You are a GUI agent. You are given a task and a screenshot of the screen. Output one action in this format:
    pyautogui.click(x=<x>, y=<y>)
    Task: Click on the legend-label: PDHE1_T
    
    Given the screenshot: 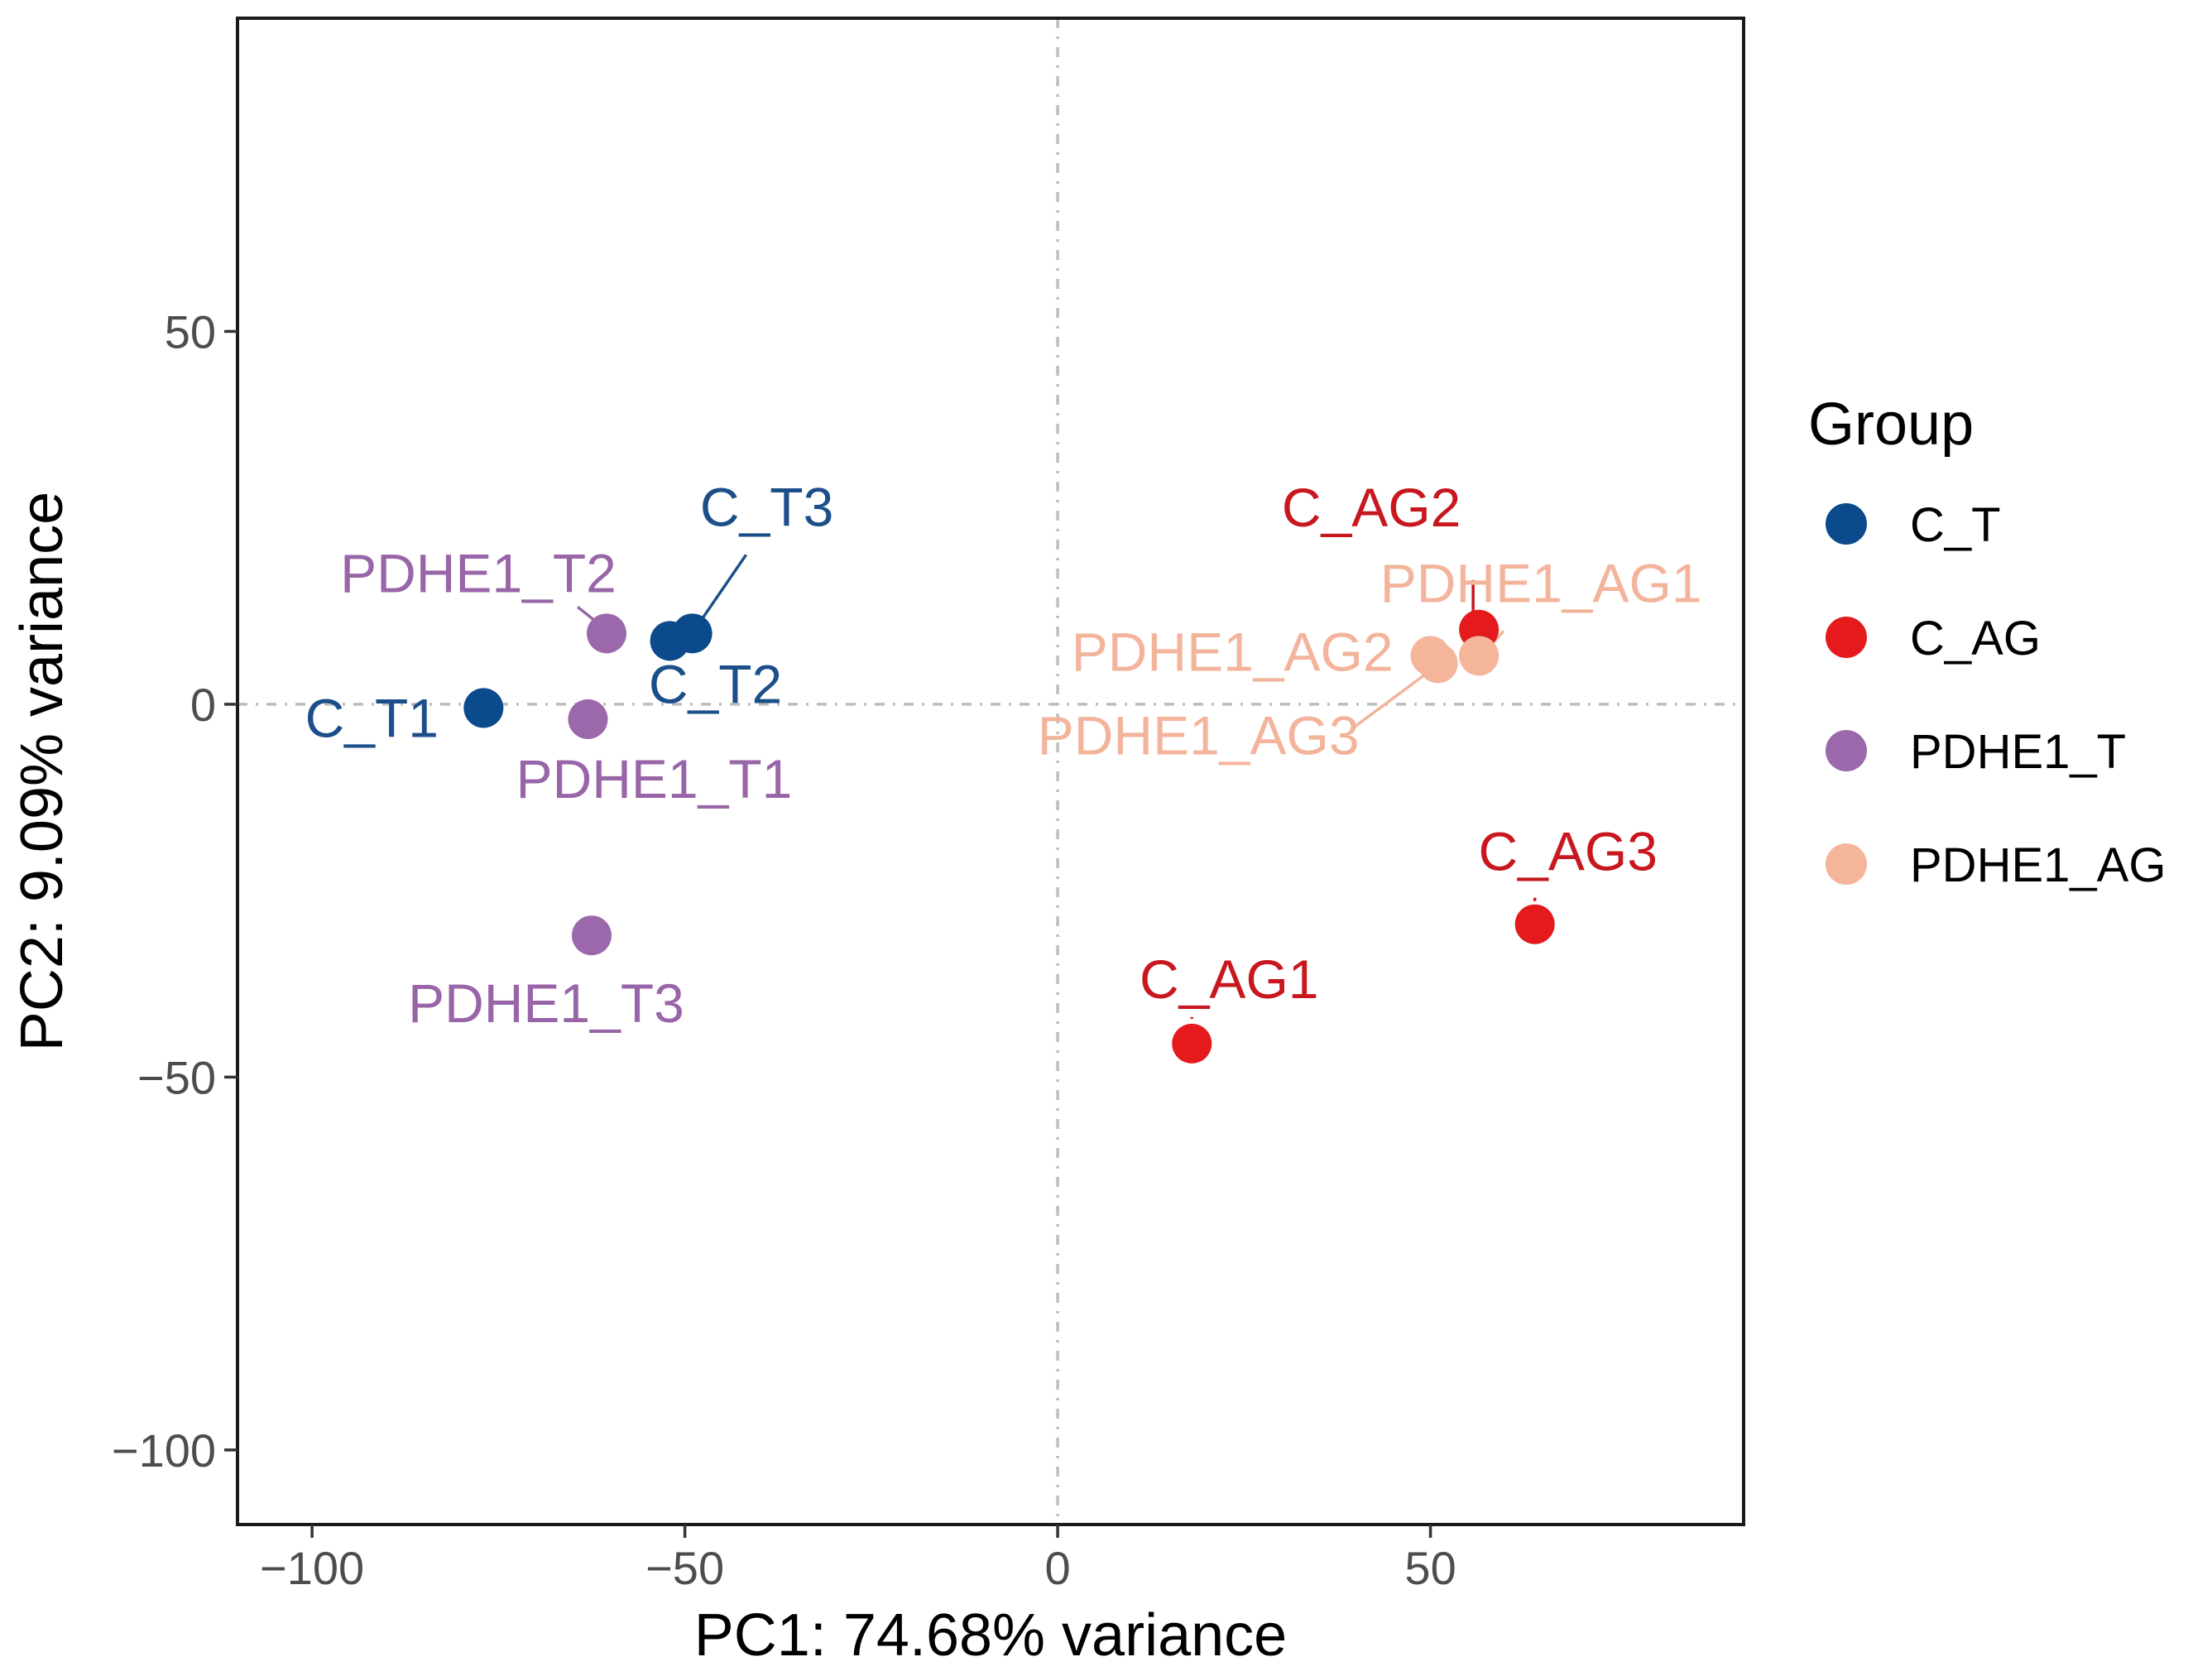 What is the action you would take?
    pyautogui.click(x=2018, y=752)
    